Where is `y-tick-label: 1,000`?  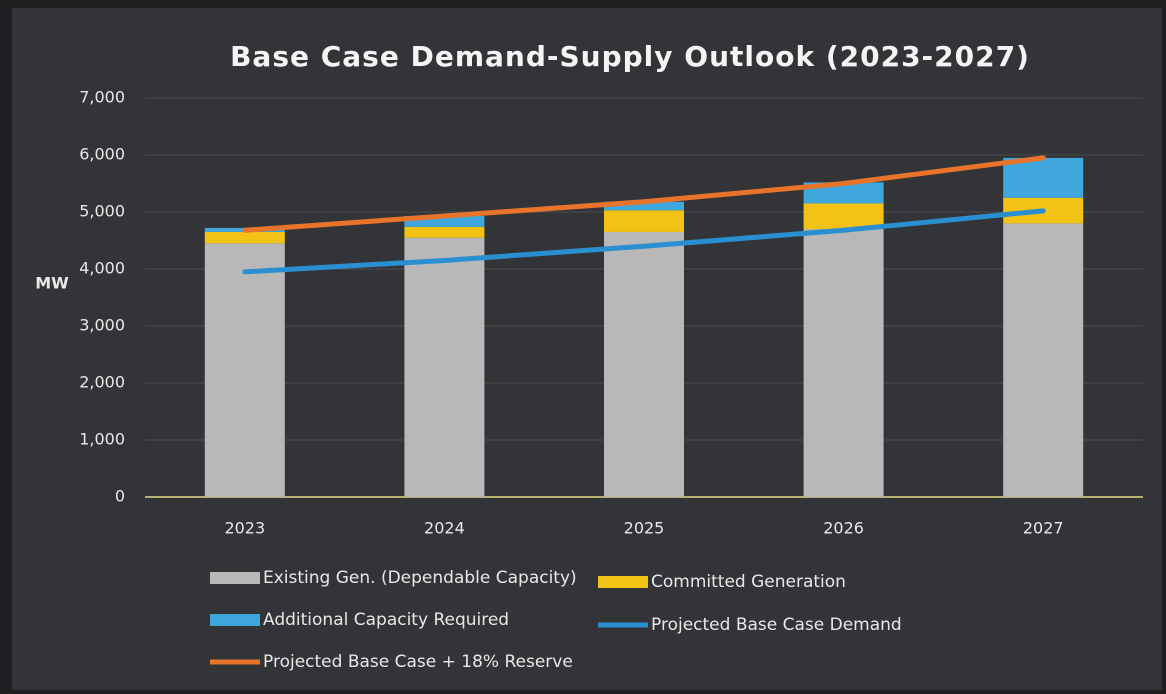
y-tick-label: 1,000 is located at coordinates (102, 439).